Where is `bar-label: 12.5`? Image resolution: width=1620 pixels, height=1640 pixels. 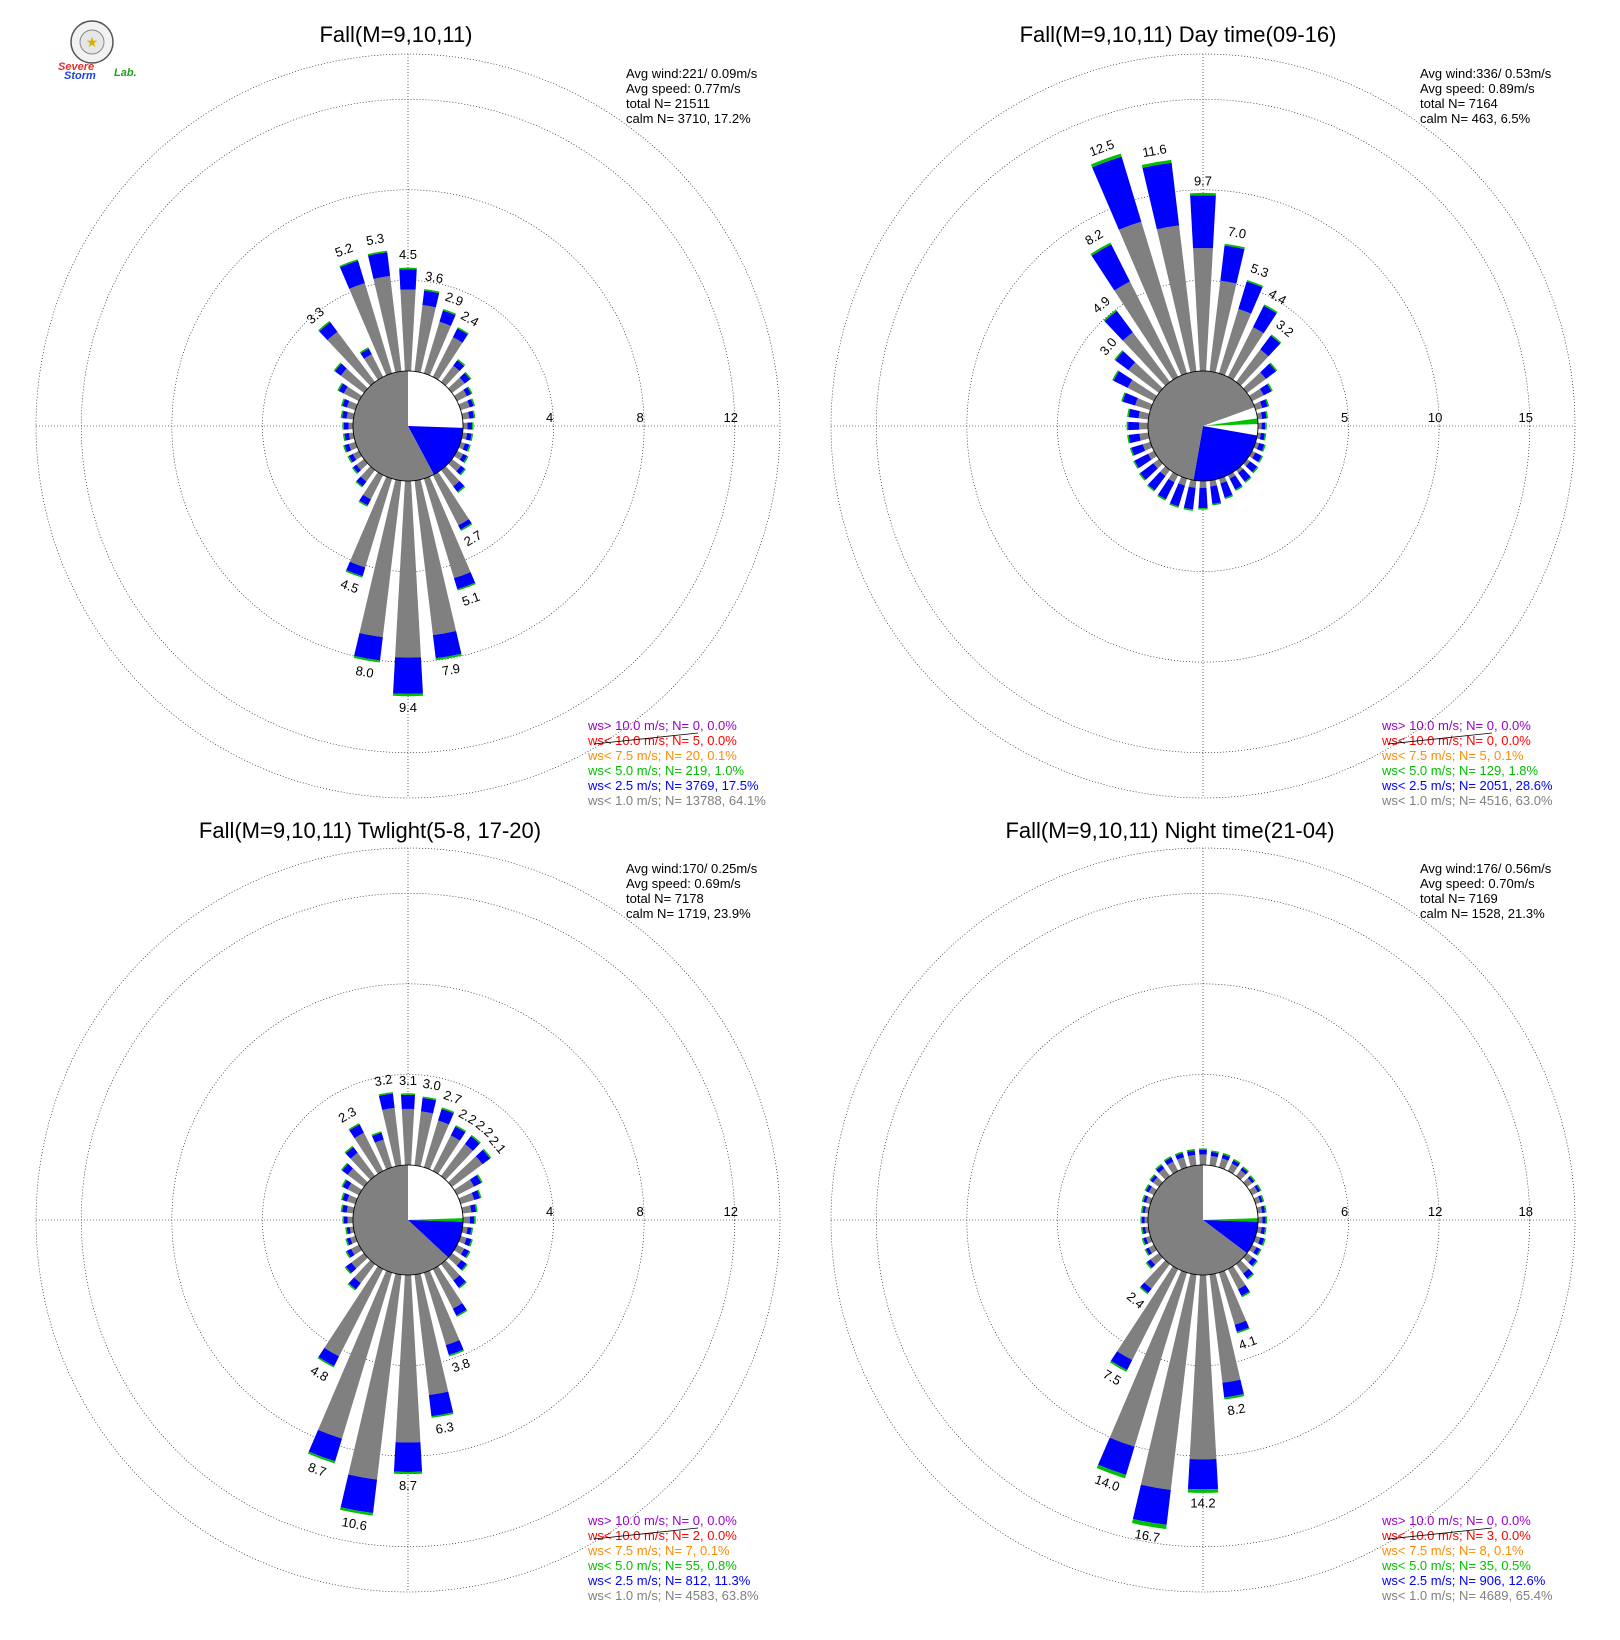 bar-label: 12.5 is located at coordinates (1101, 148).